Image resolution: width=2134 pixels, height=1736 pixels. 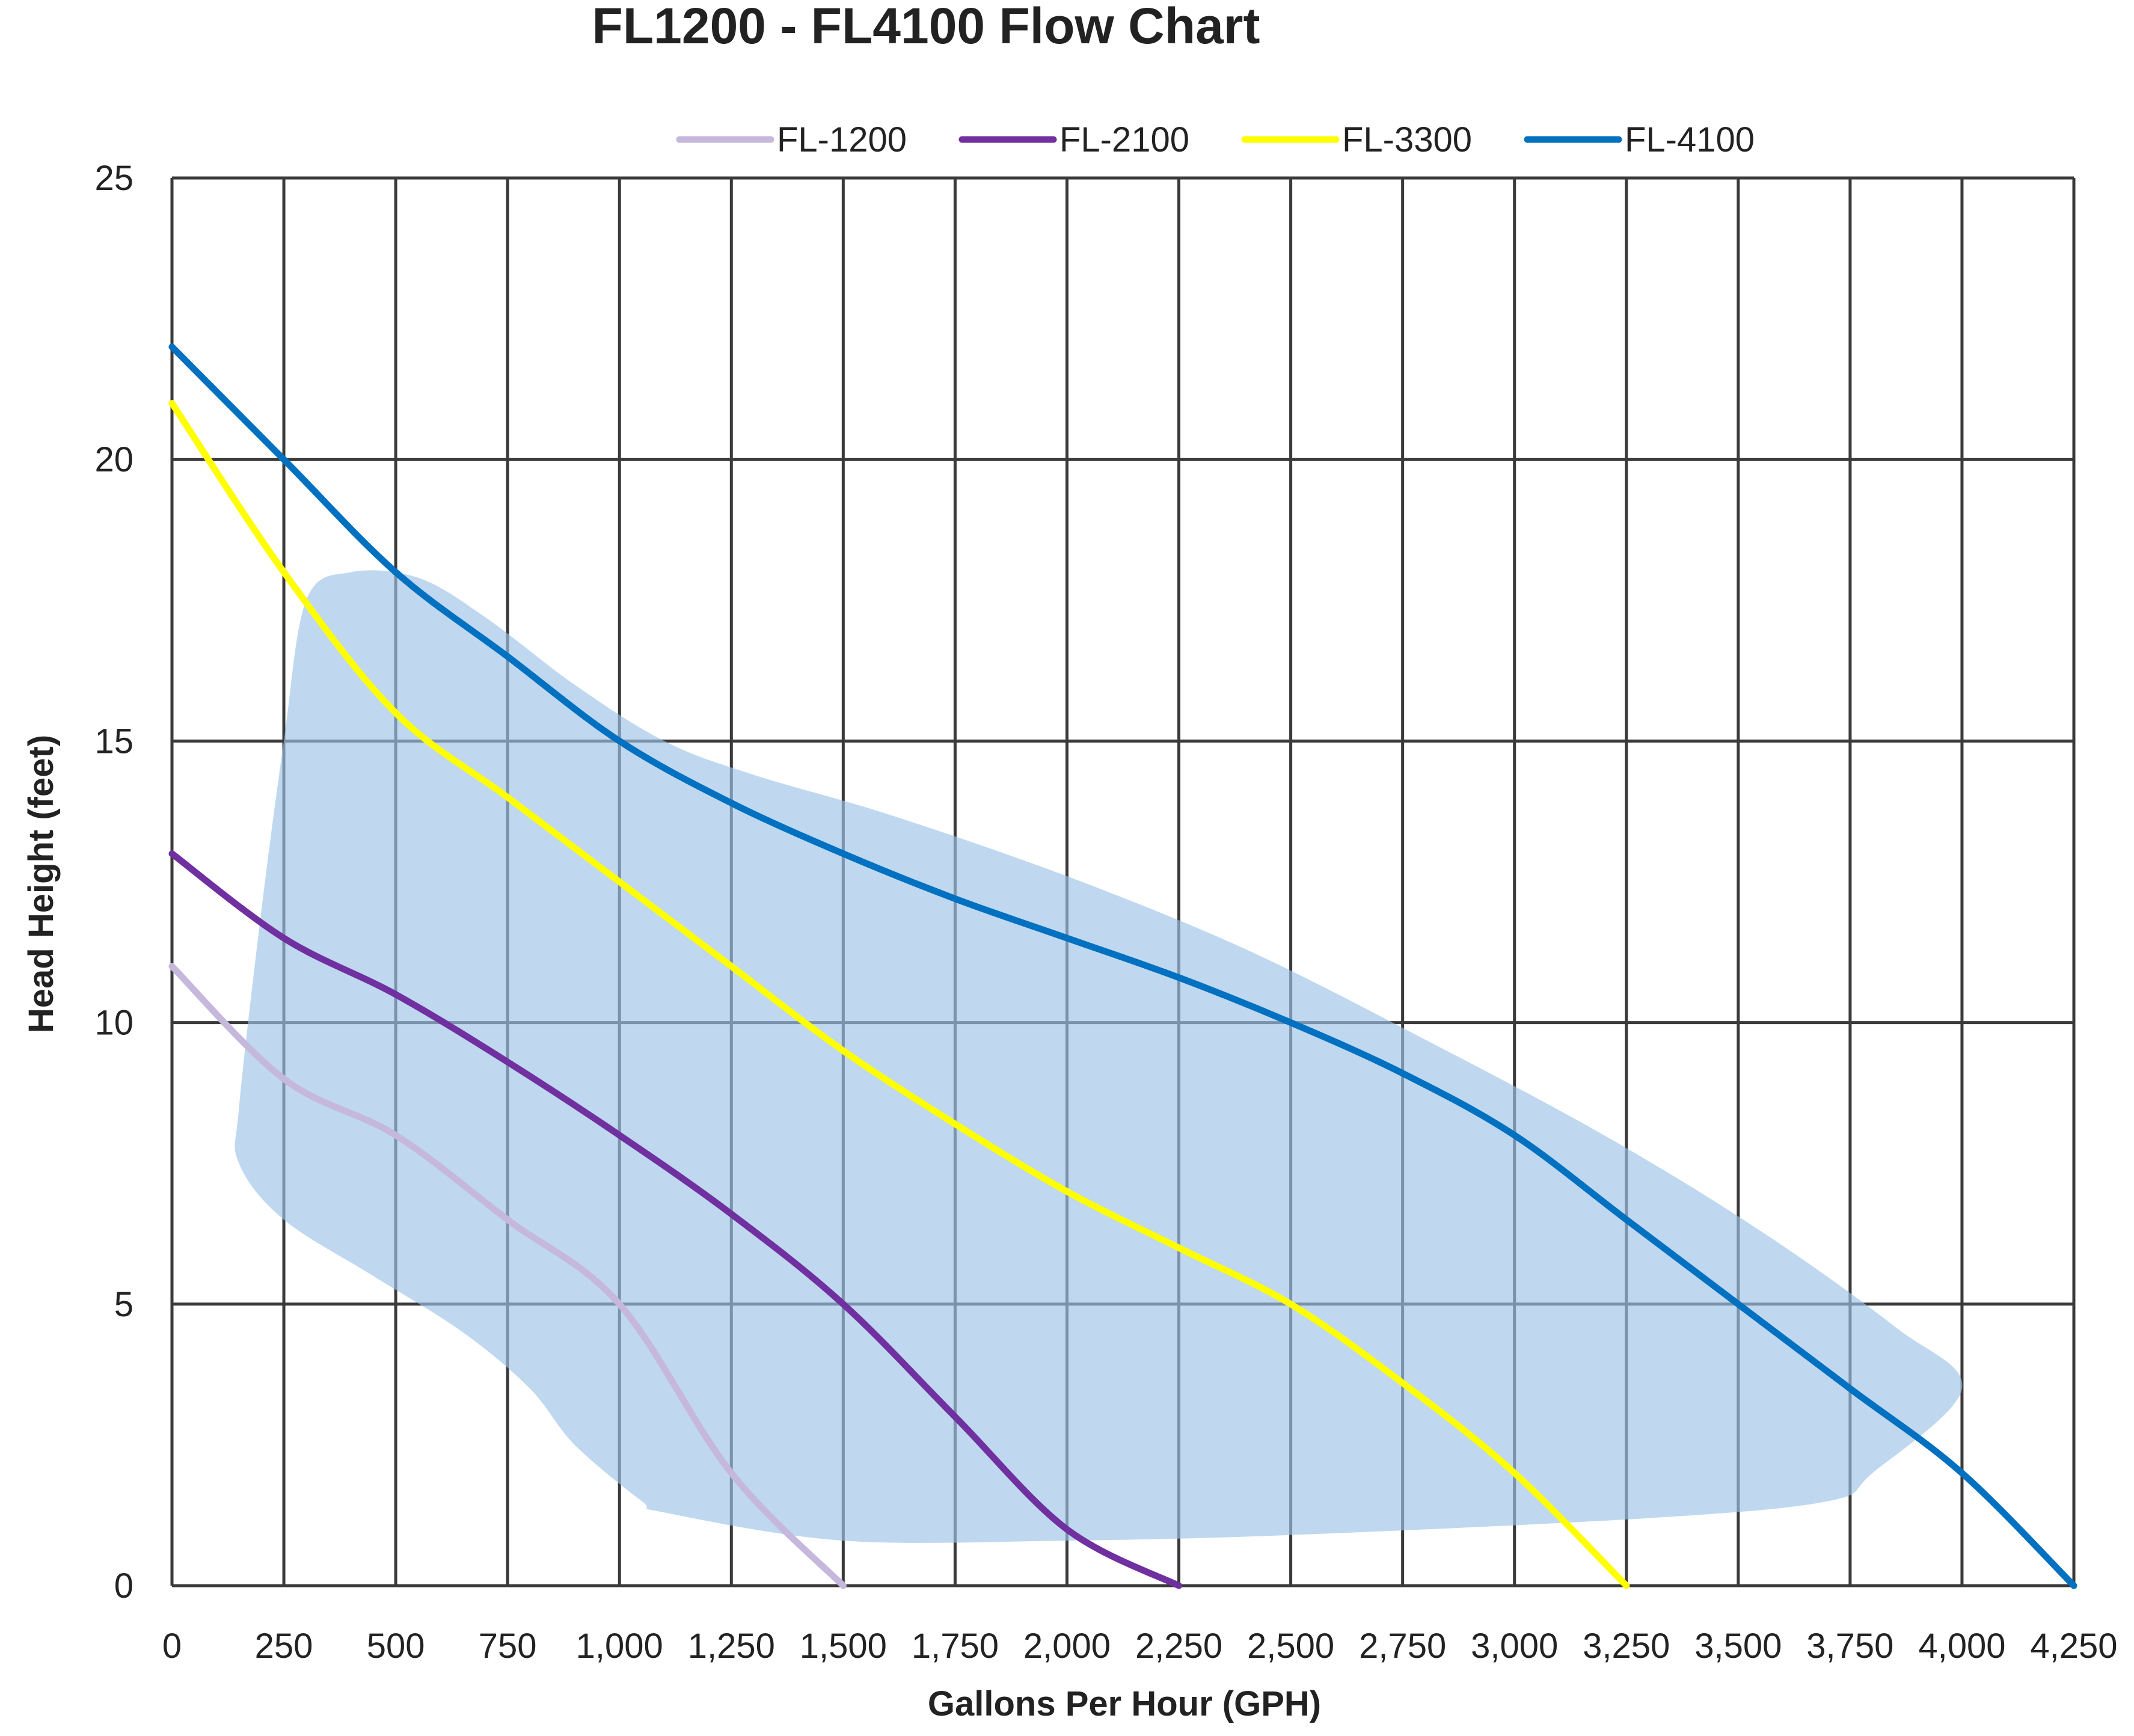 I want to click on y-axis-ticks: 0 5 10 15 20 25, so click(x=114, y=883).